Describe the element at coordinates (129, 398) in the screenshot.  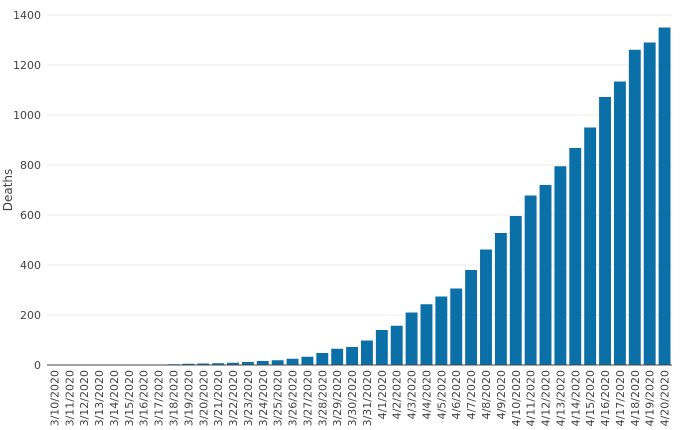
I see `x-tick-label: 3/15/2020` at that location.